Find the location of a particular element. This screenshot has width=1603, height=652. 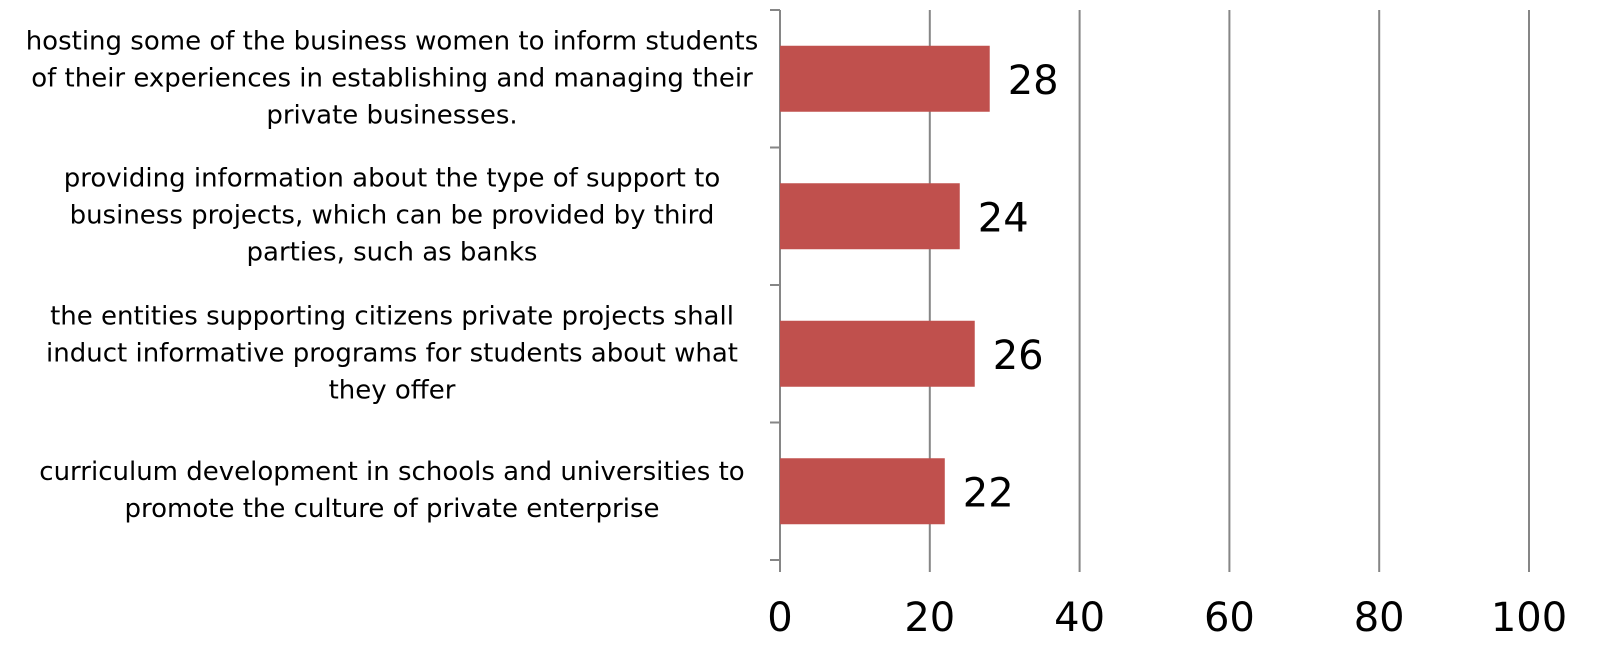

data-label: 26 is located at coordinates (1018, 356).